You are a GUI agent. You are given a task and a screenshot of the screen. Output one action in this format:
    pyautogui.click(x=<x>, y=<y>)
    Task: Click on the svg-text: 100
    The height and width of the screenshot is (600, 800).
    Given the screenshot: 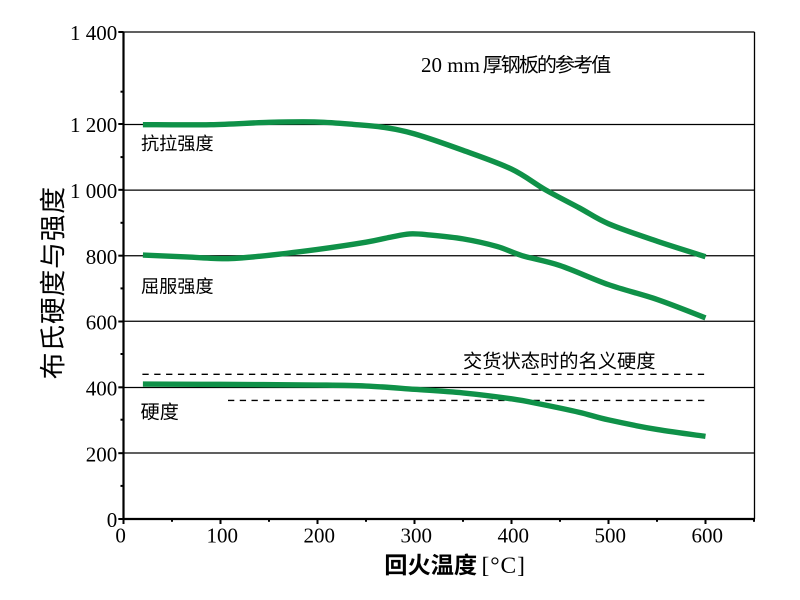 What is the action you would take?
    pyautogui.click(x=222, y=536)
    